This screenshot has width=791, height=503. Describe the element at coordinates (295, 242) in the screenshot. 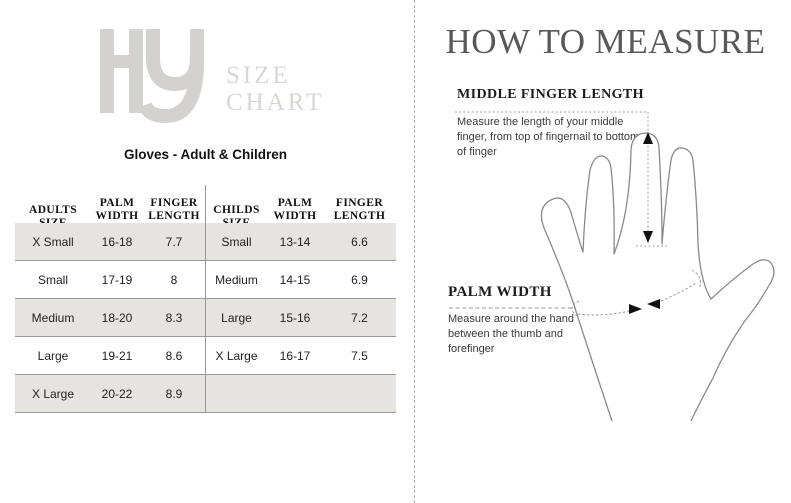

I see `table-cell: 13-14` at that location.